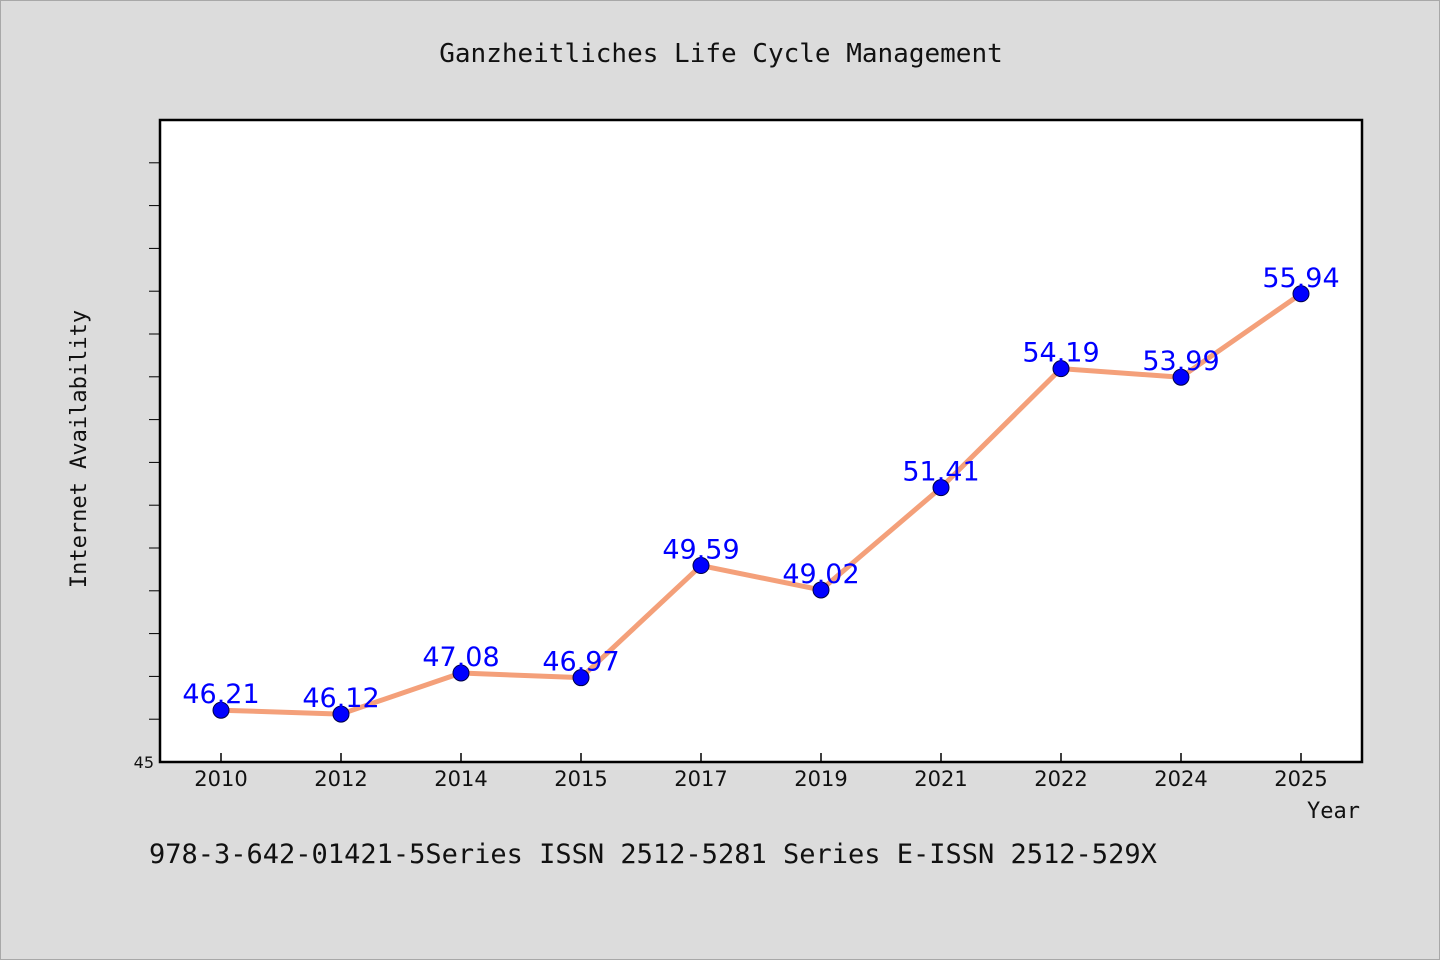 The width and height of the screenshot is (1440, 960). Describe the element at coordinates (460, 657) in the screenshot. I see `data-label: 47.08` at that location.